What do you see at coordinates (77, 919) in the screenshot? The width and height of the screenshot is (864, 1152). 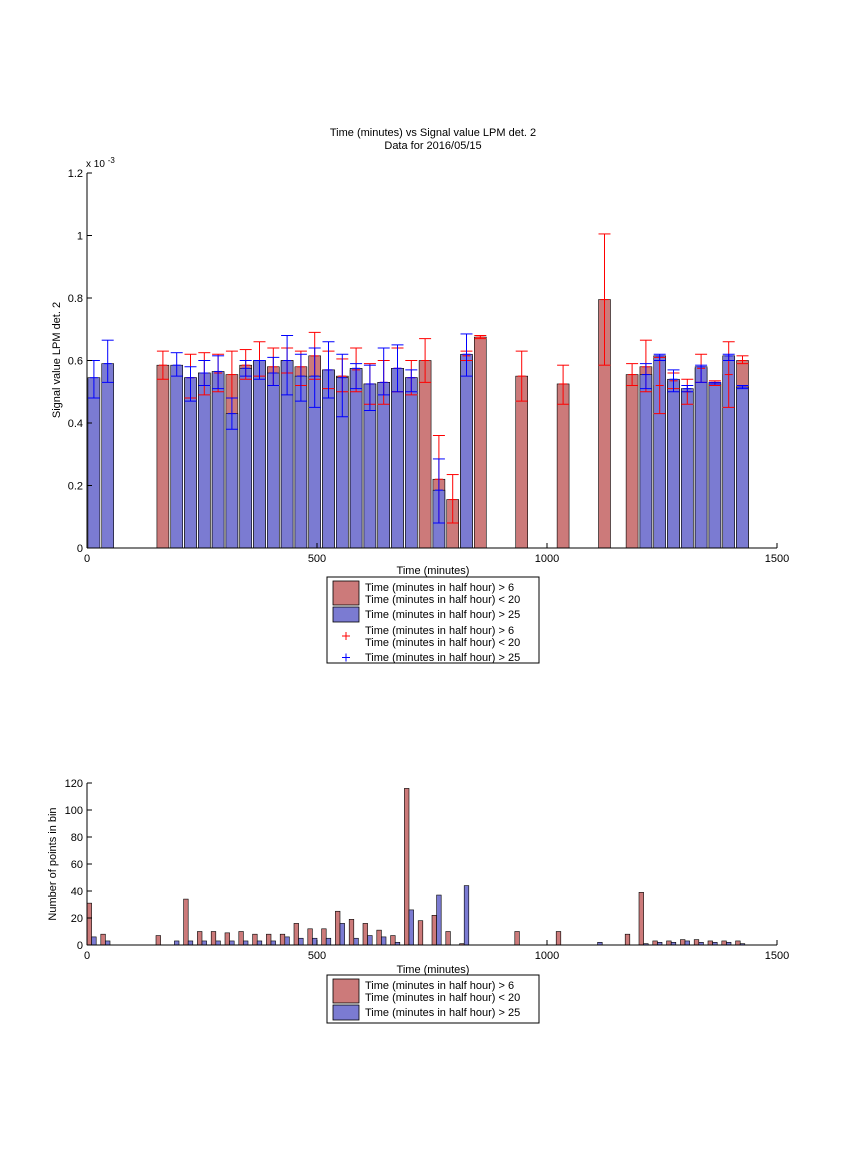 I see `y-tick-label: 20` at bounding box center [77, 919].